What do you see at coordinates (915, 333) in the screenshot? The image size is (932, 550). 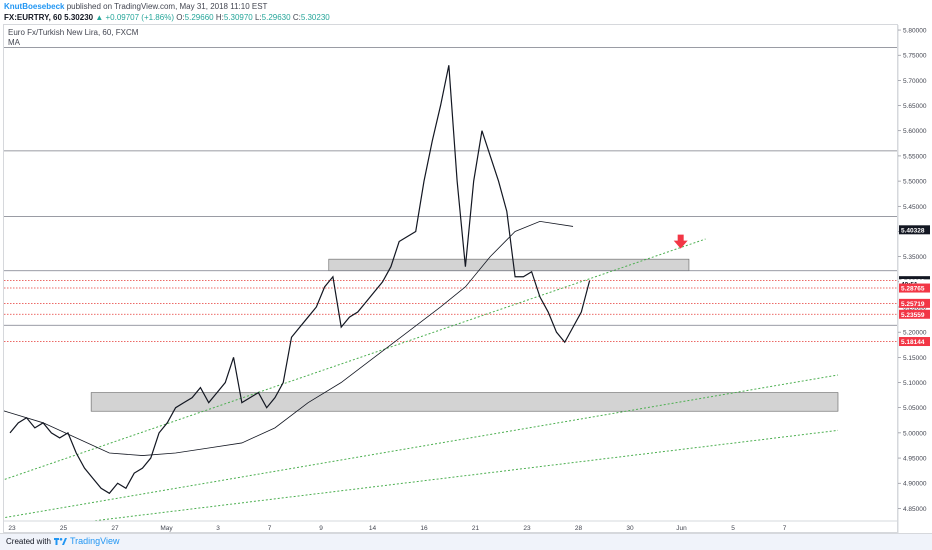 I see `y-tick-label: 5.20000` at bounding box center [915, 333].